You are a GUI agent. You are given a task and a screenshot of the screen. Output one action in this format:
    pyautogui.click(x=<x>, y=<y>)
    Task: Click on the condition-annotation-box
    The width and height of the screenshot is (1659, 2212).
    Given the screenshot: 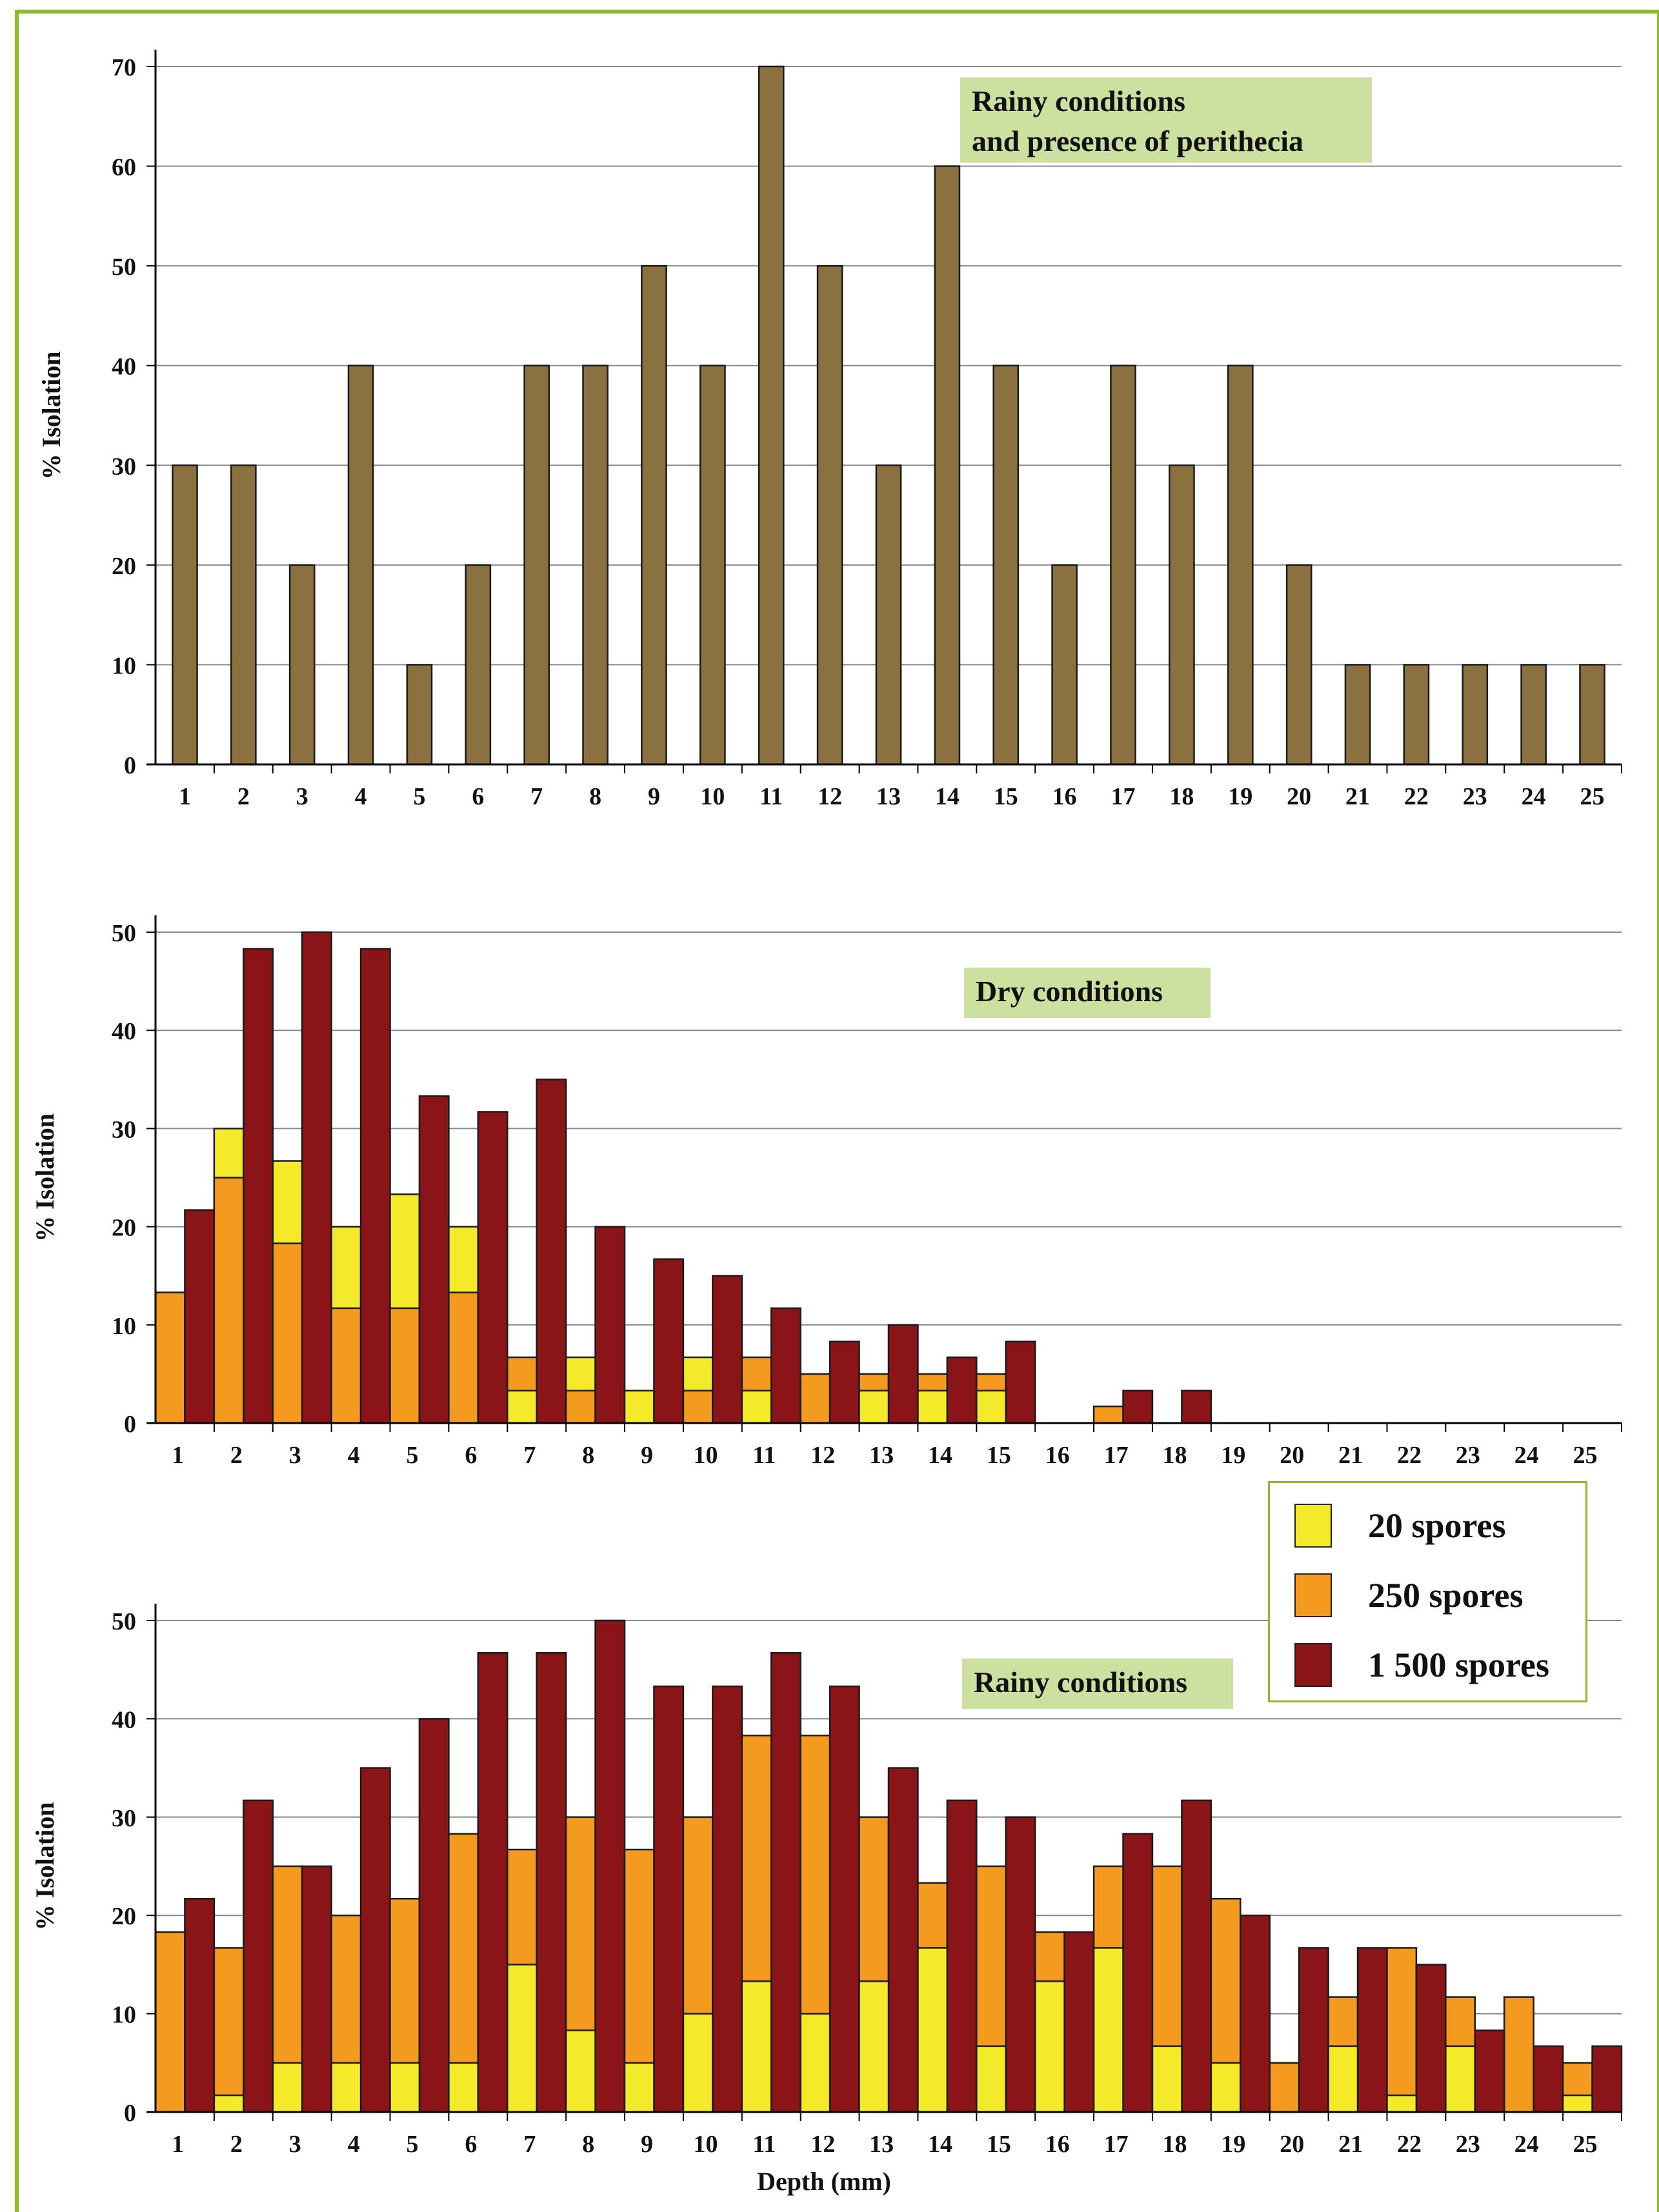 What is the action you would take?
    pyautogui.click(x=1166, y=120)
    